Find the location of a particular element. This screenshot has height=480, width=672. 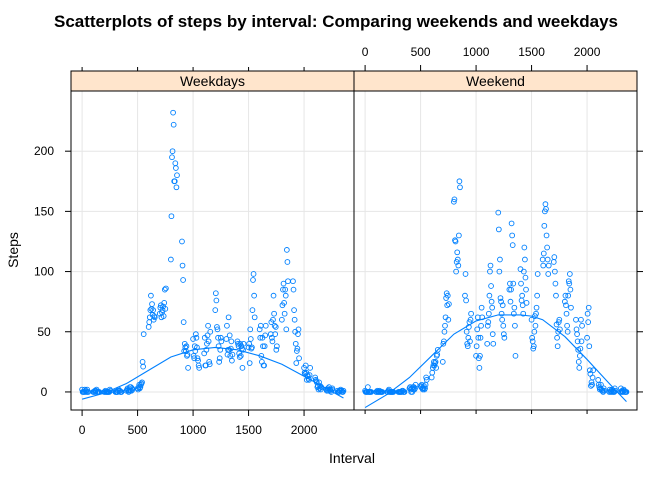

strip-label: Weekdays is located at coordinates (212, 81).